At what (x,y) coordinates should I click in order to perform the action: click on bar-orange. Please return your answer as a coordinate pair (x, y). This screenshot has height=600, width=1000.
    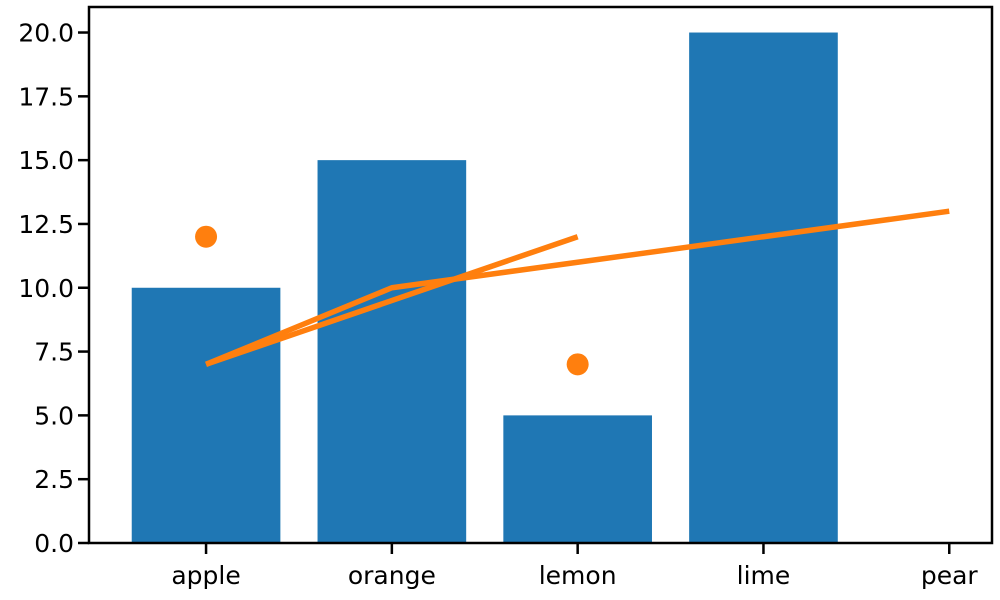
    Looking at the image, I should click on (392, 351).